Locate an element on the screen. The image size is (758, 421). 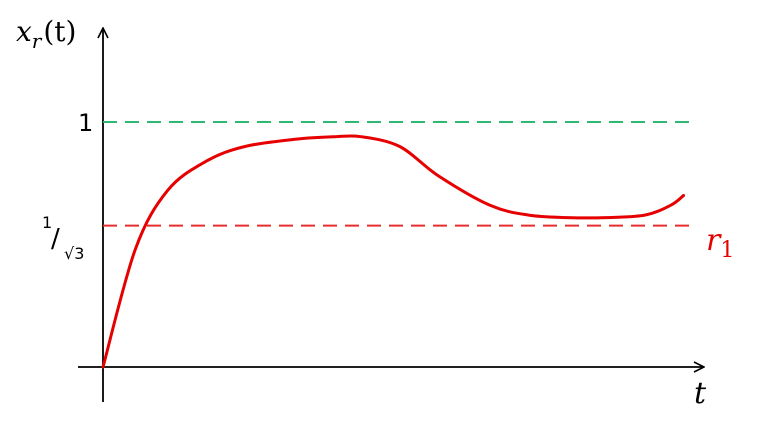
reference-line-label-r1: r1 is located at coordinates (720, 243).